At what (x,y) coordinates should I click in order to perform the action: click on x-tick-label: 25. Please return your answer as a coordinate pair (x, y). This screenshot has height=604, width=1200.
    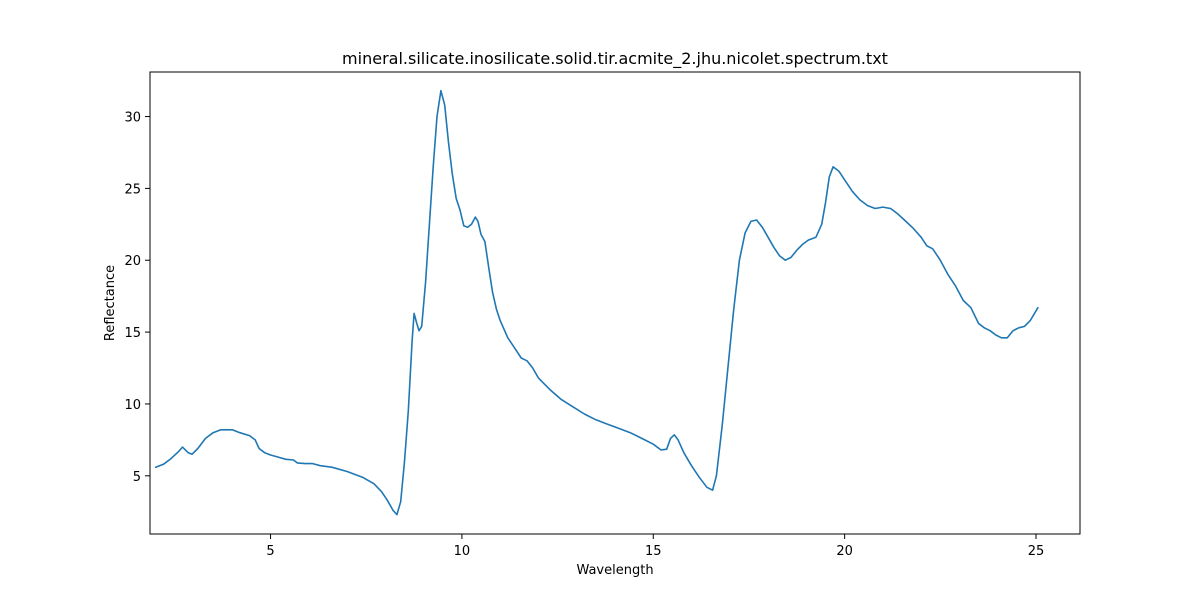
    Looking at the image, I should click on (1036, 551).